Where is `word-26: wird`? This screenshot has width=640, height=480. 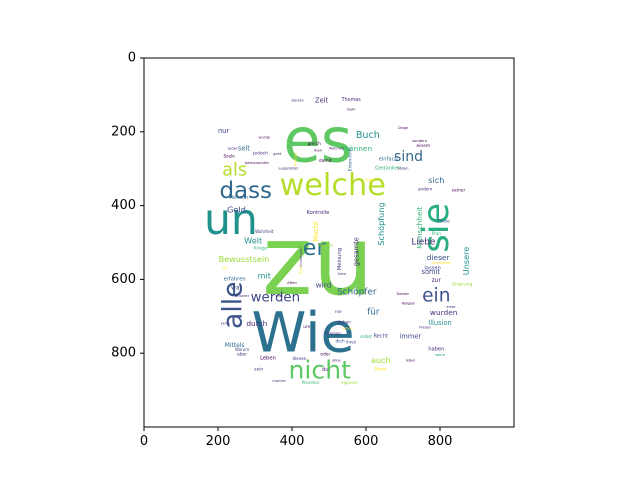 word-26: wird is located at coordinates (324, 284).